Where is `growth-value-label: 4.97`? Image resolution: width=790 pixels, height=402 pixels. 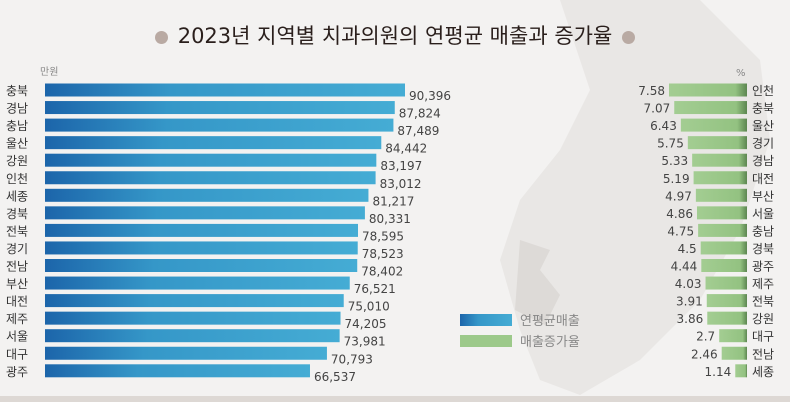
growth-value-label: 4.97 is located at coordinates (678, 196).